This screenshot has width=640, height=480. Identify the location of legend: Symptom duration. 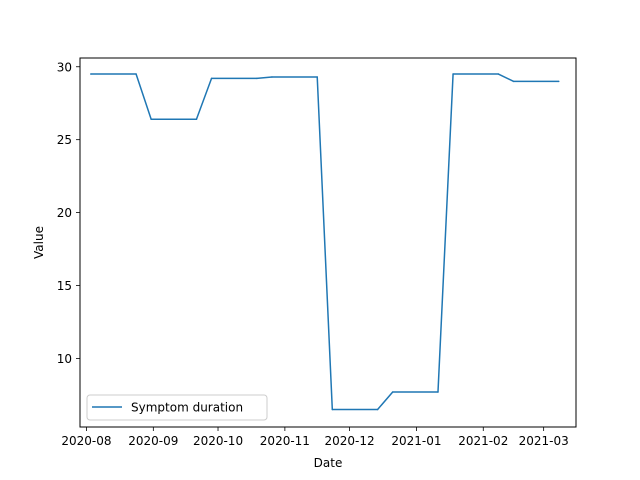
(177, 407).